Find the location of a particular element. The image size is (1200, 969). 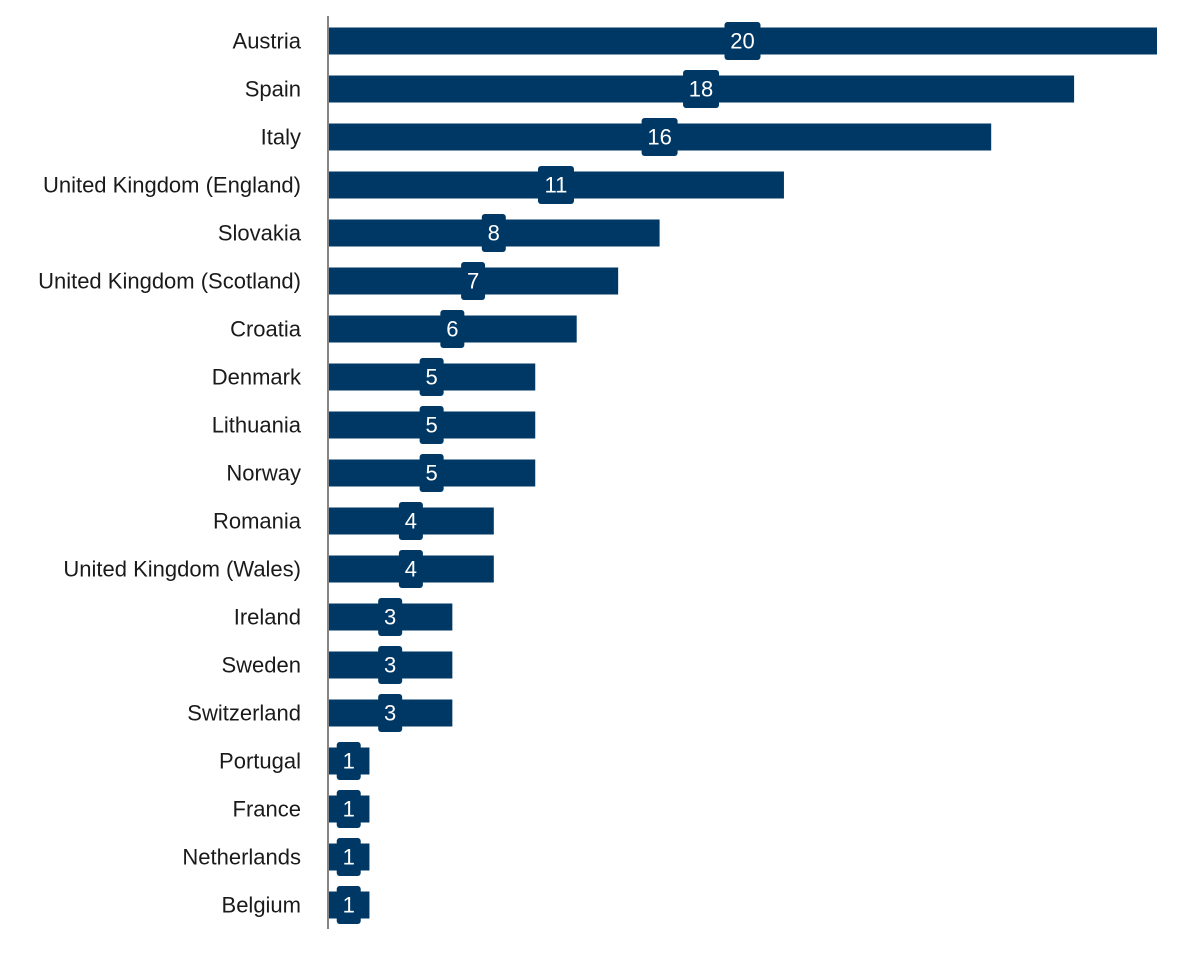

data-label-croatia: 6 is located at coordinates (452, 329).